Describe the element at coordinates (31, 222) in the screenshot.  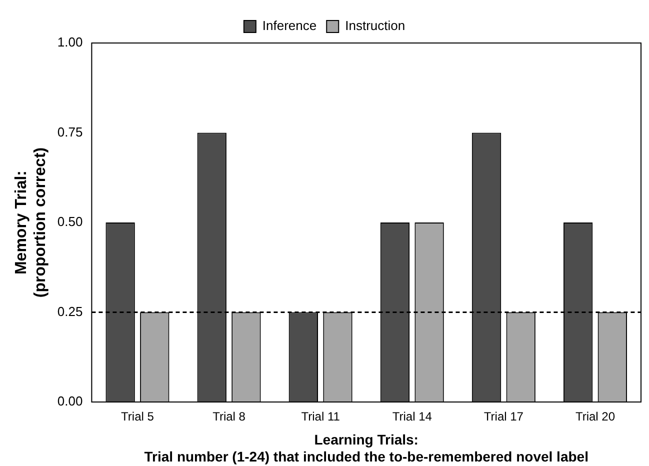
I see `y-axis-title: Memory Trial: (proportion correct)` at that location.